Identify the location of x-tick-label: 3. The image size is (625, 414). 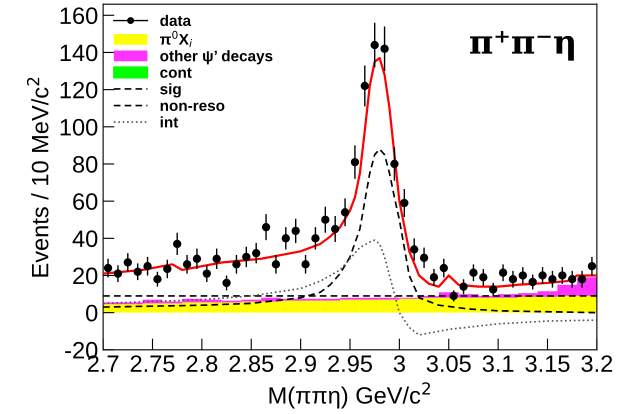
(399, 363).